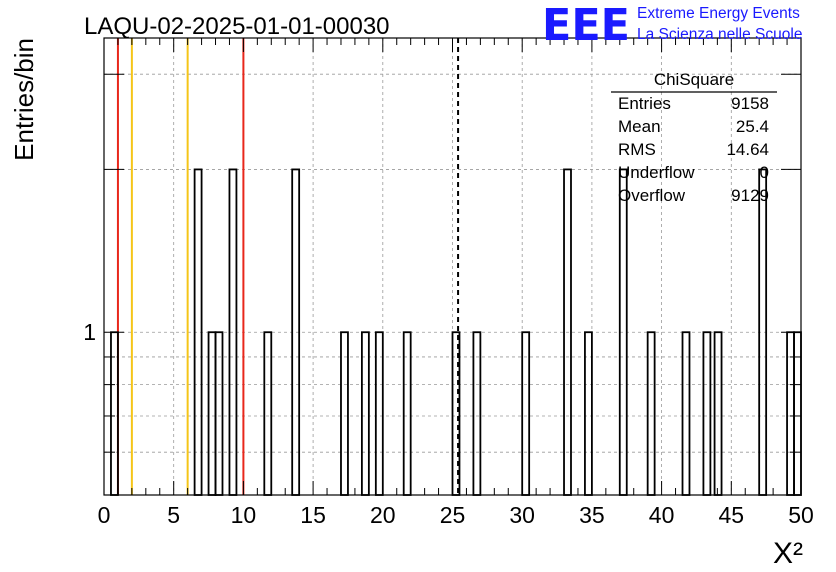  Describe the element at coordinates (244, 515) in the screenshot. I see `x-tick-label: 10` at that location.